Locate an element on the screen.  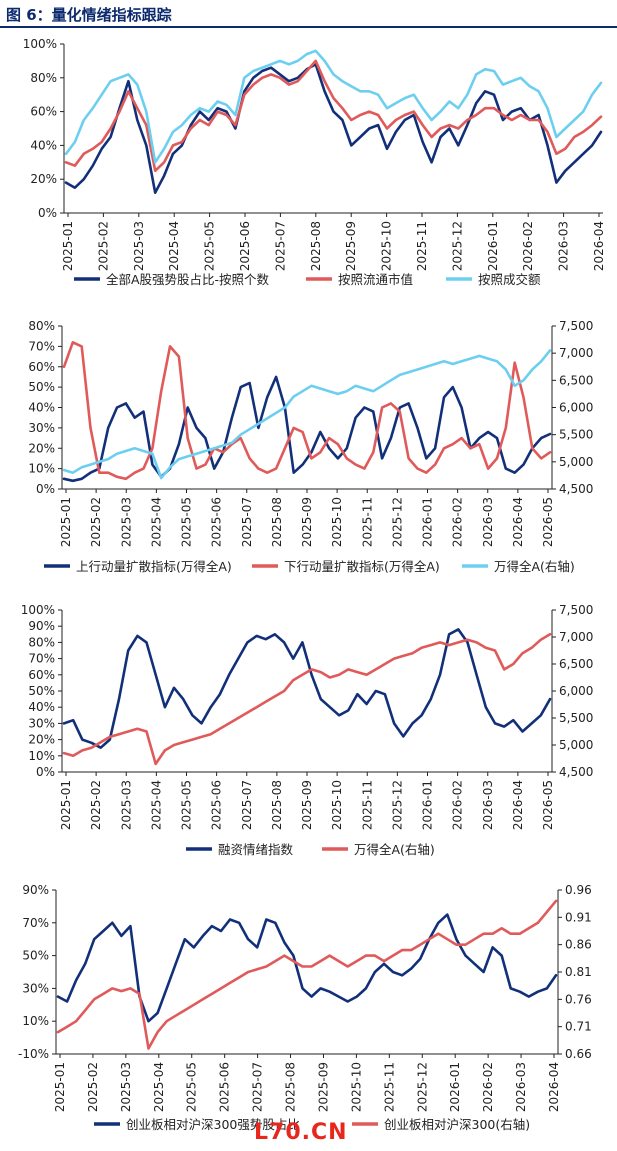
y-tick-label: 30% is located at coordinates (41, 428).